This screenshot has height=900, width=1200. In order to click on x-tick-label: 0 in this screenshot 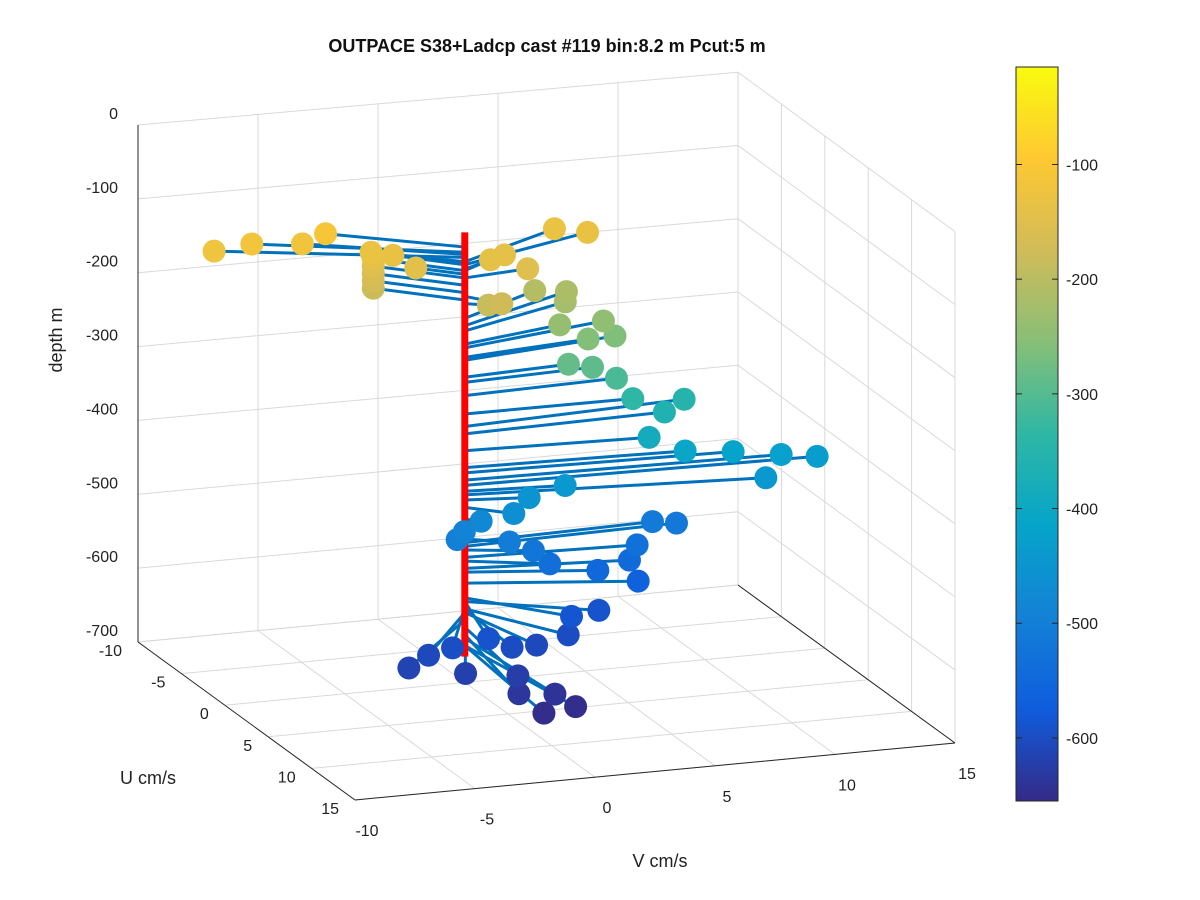, I will do `click(607, 808)`.